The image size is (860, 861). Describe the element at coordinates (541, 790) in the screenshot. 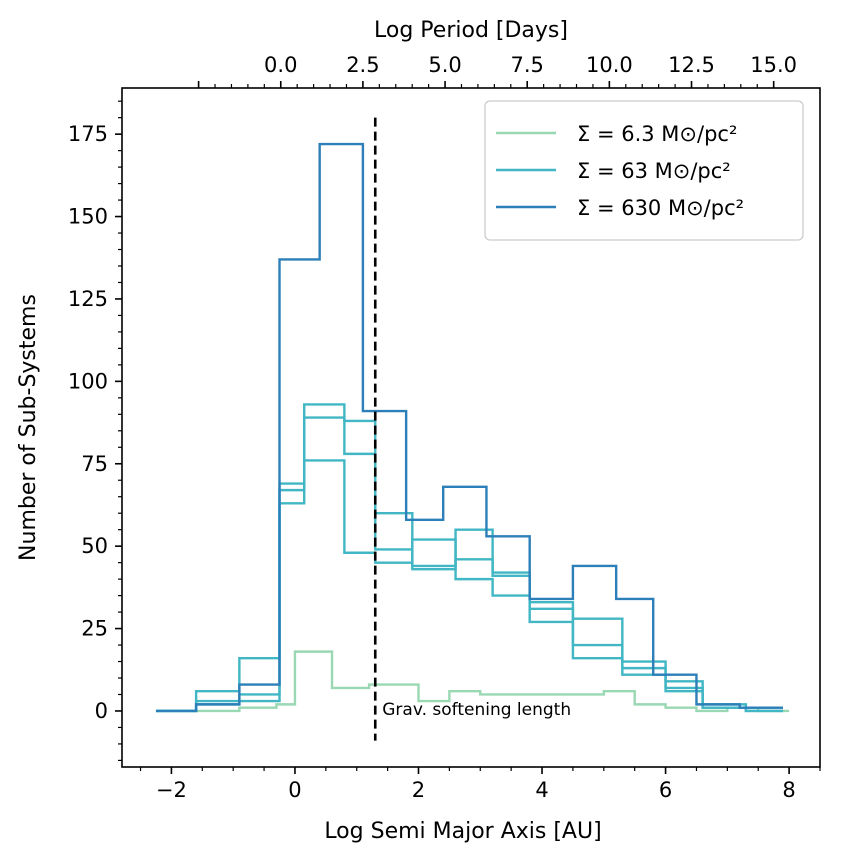

I see `x-tick-label: 4` at that location.